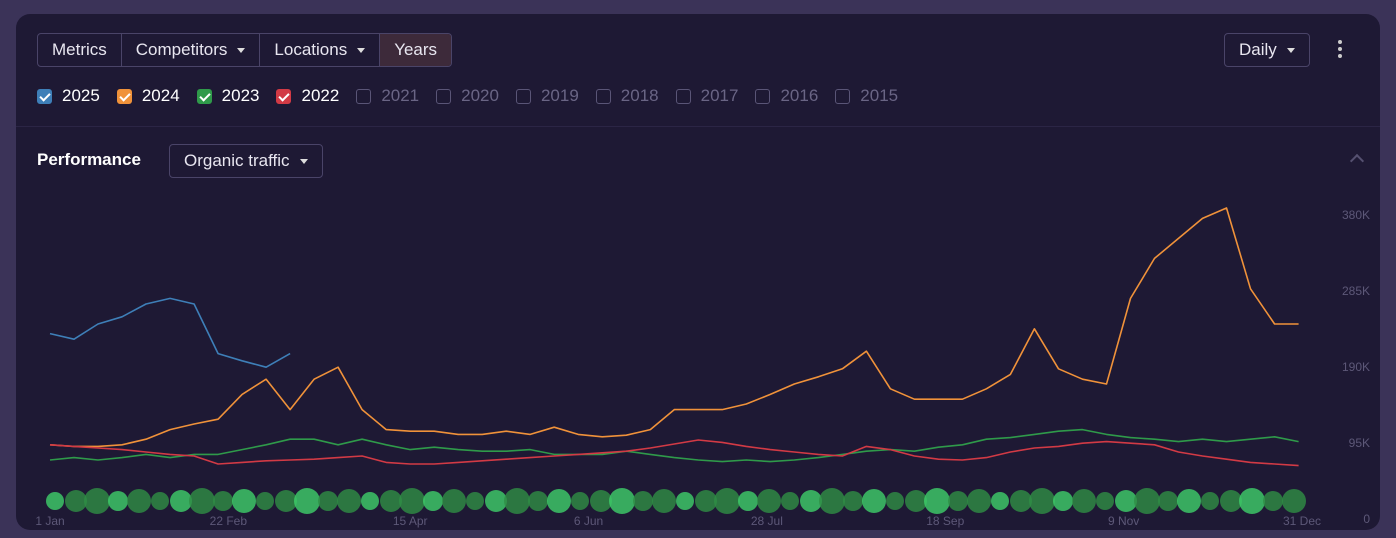  I want to click on year-checkbox: 2021, so click(387, 96).